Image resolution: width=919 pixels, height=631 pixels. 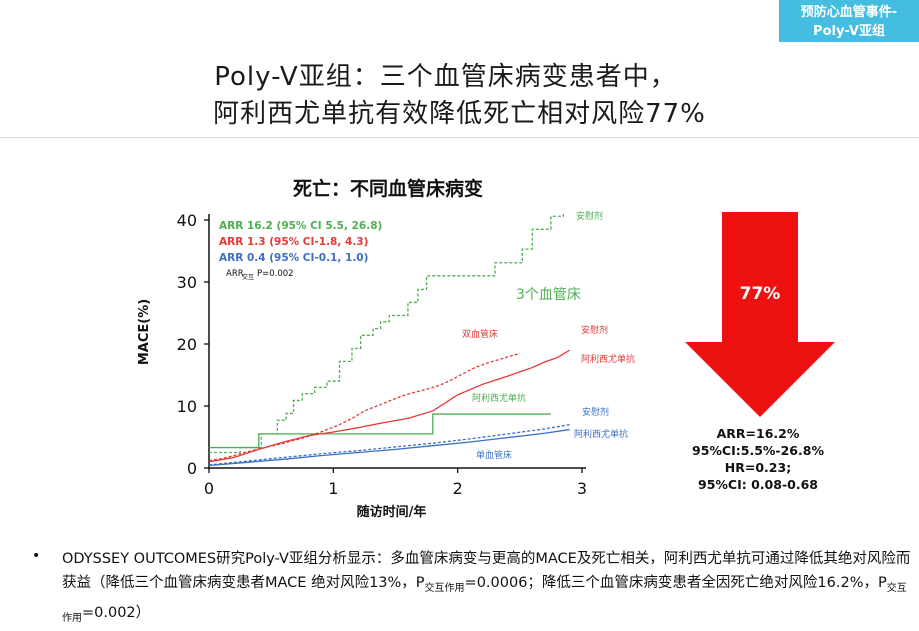 What do you see at coordinates (144, 332) in the screenshot?
I see `y-axis-label: MACE(%)` at bounding box center [144, 332].